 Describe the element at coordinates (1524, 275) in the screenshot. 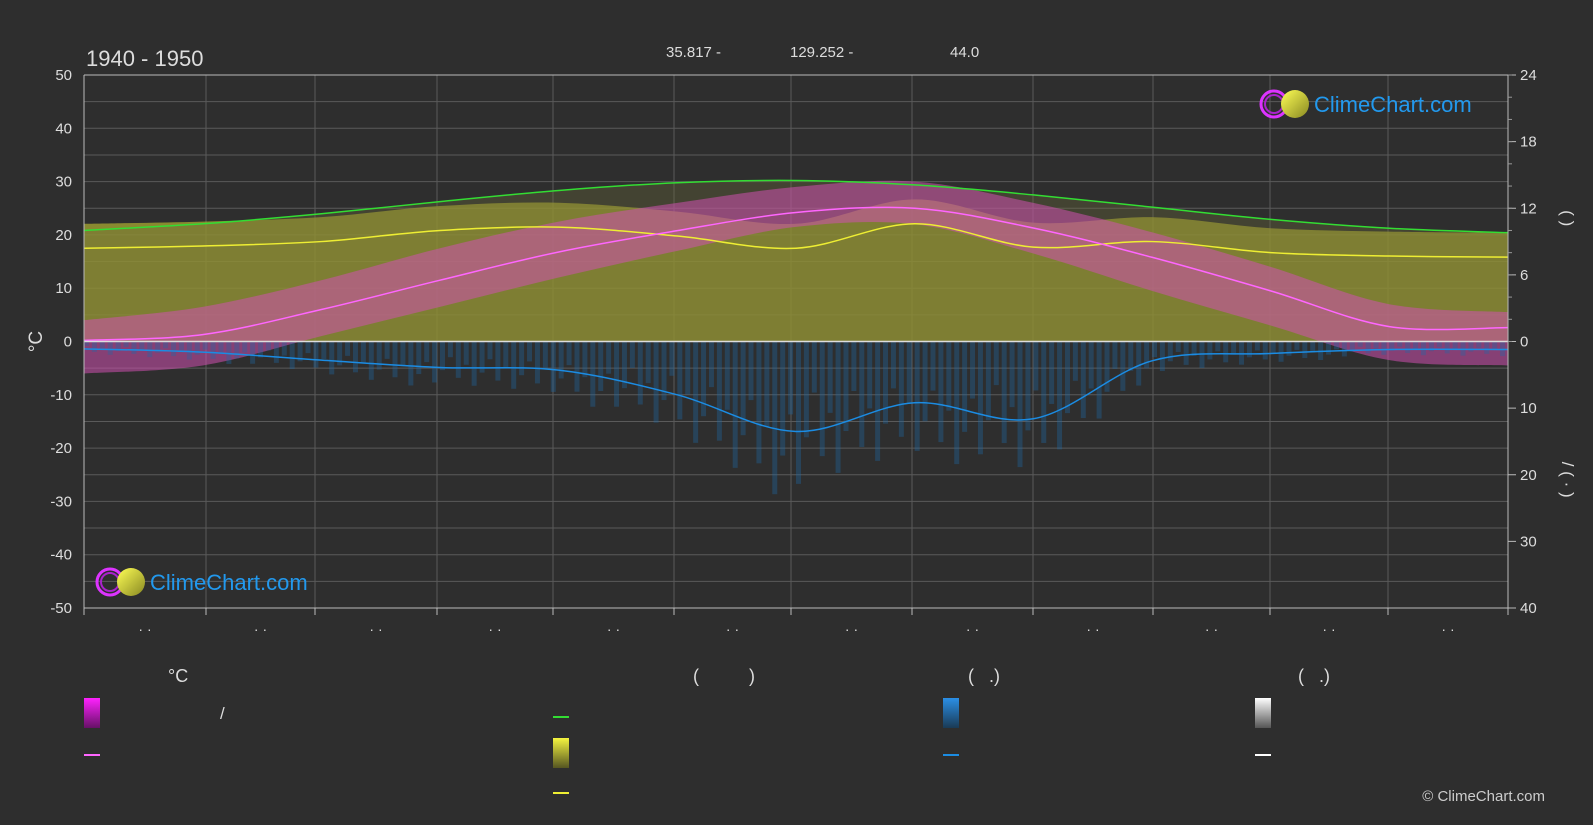

I see `y-right-tick-label: 6` at that location.